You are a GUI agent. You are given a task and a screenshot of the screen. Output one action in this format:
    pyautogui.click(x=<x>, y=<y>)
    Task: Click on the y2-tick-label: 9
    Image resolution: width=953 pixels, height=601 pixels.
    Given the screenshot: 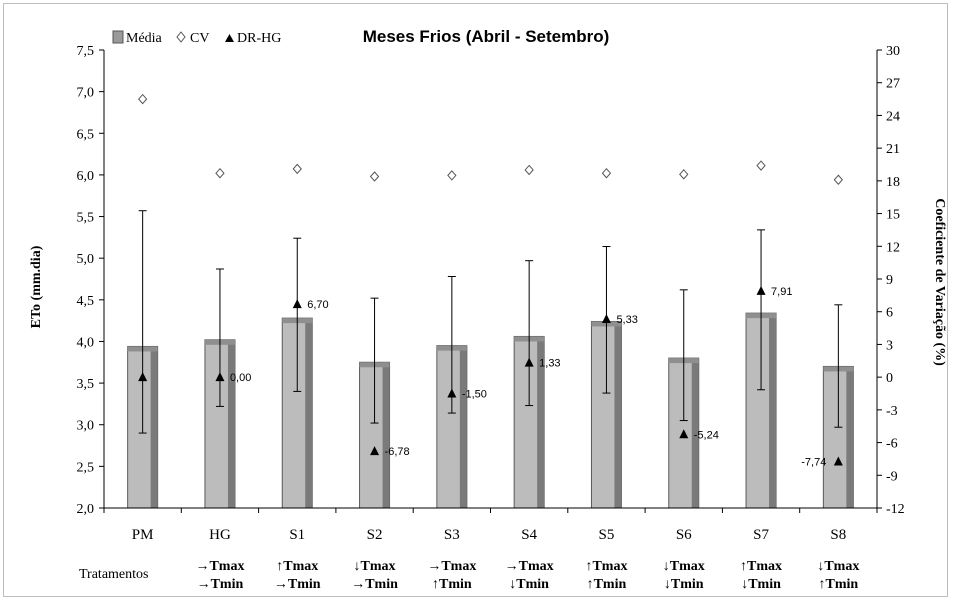 What is the action you would take?
    pyautogui.click(x=889, y=280)
    